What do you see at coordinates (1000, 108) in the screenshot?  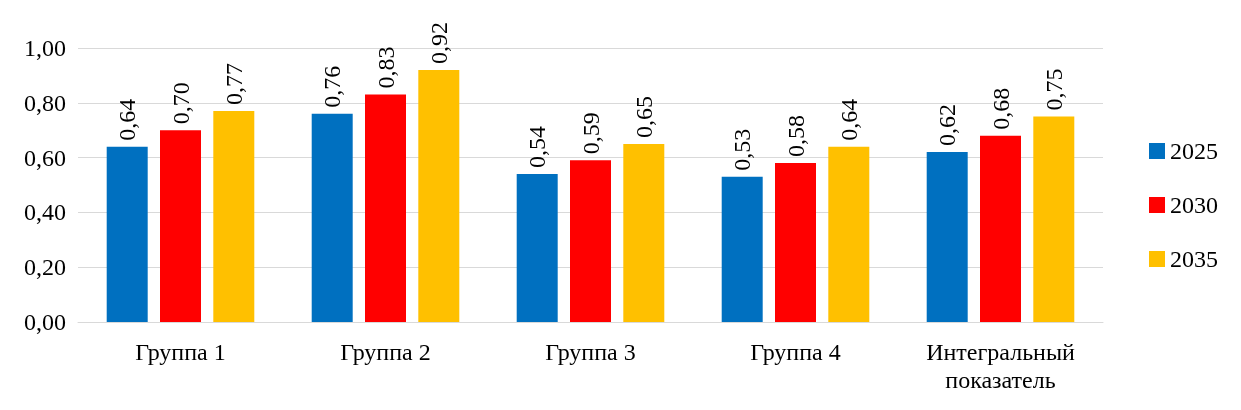 I see `data-label: 0,68` at bounding box center [1000, 108].